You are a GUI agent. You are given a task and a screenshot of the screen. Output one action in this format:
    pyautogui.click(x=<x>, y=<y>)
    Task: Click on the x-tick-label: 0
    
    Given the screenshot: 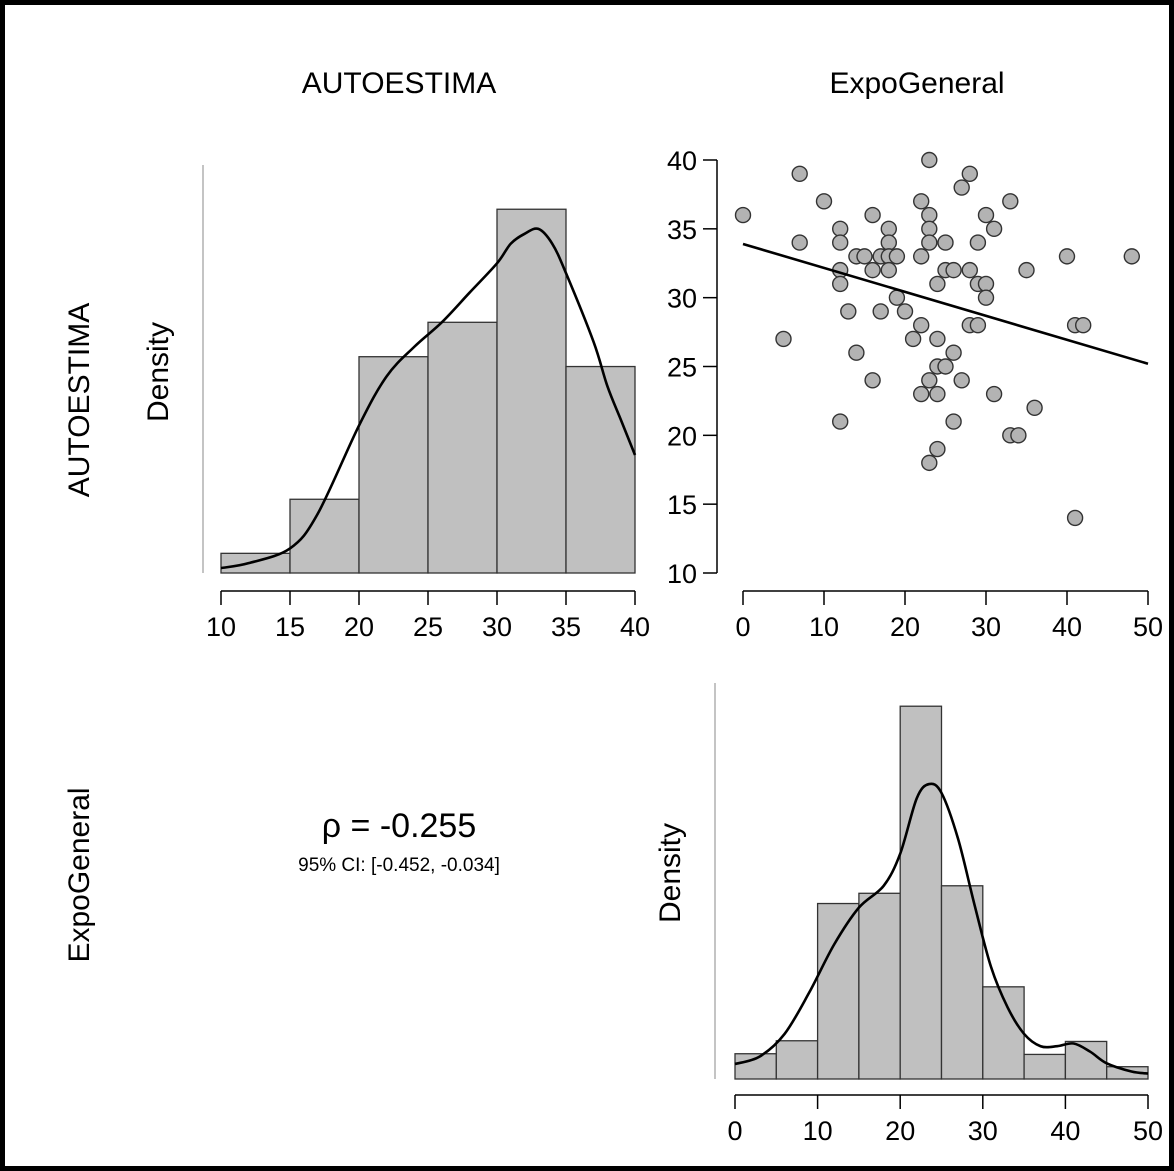 What is the action you would take?
    pyautogui.click(x=734, y=1131)
    